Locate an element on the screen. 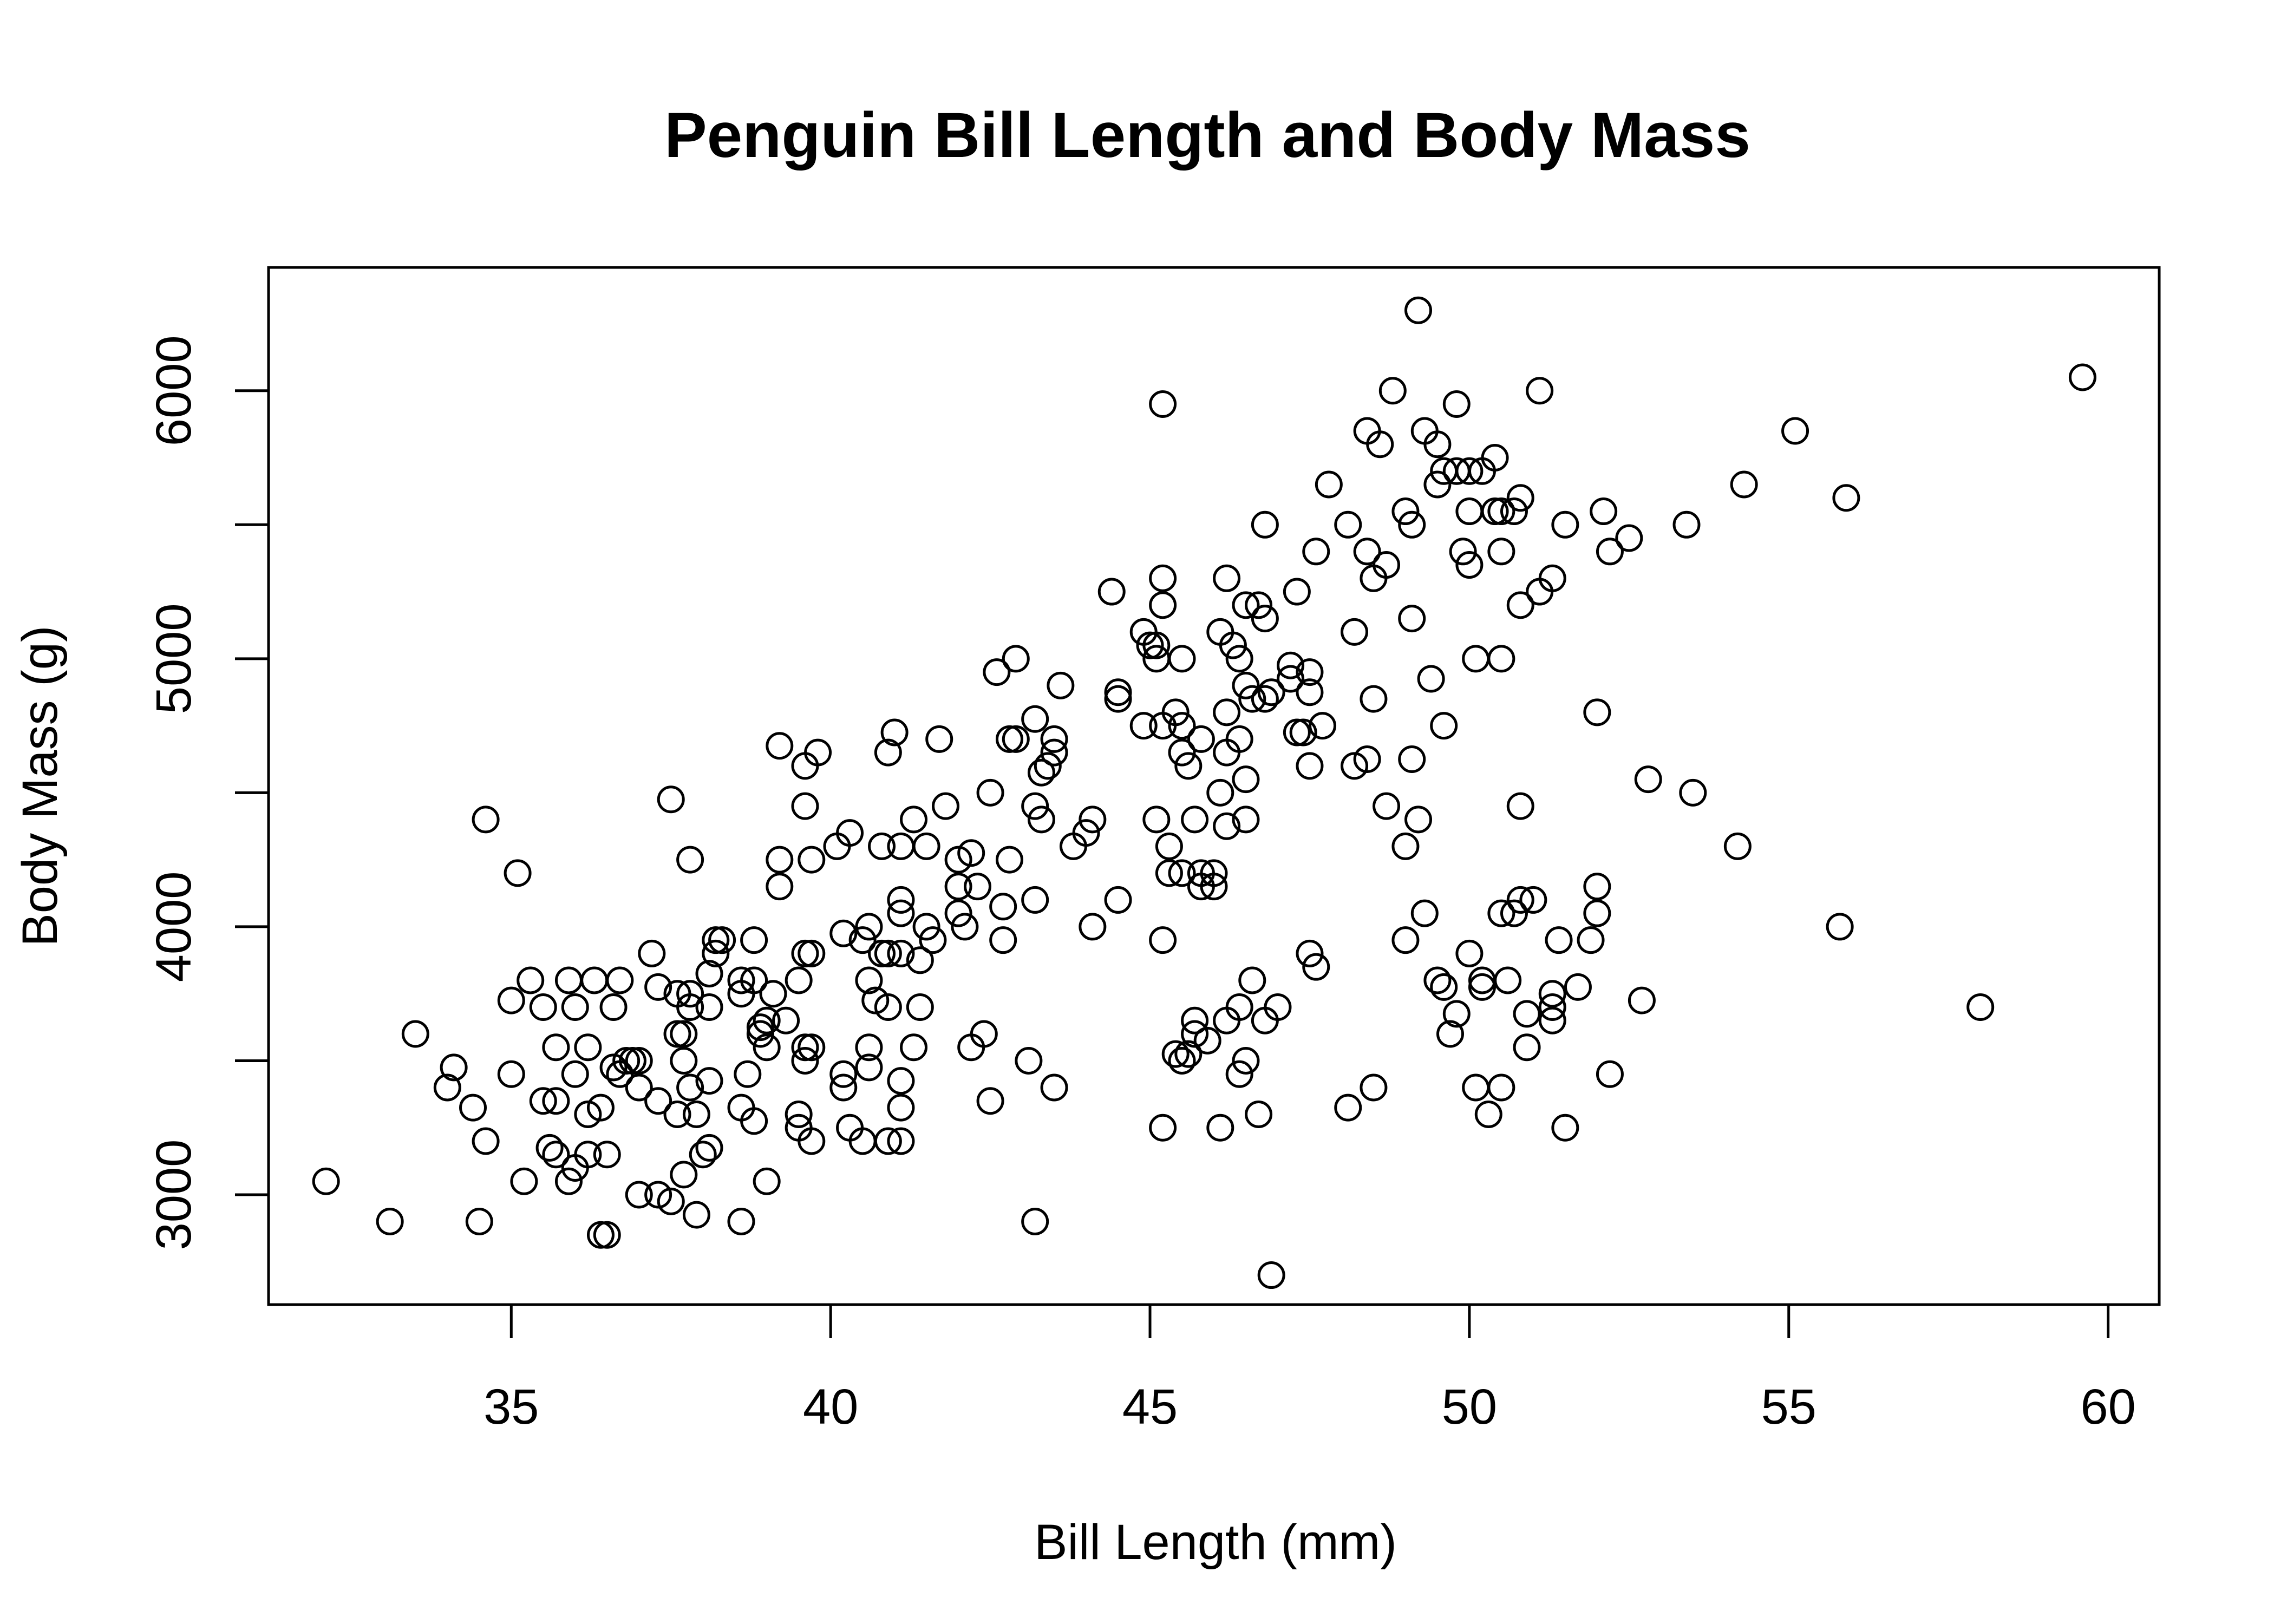  x-tick-label: 40 is located at coordinates (831, 1407).